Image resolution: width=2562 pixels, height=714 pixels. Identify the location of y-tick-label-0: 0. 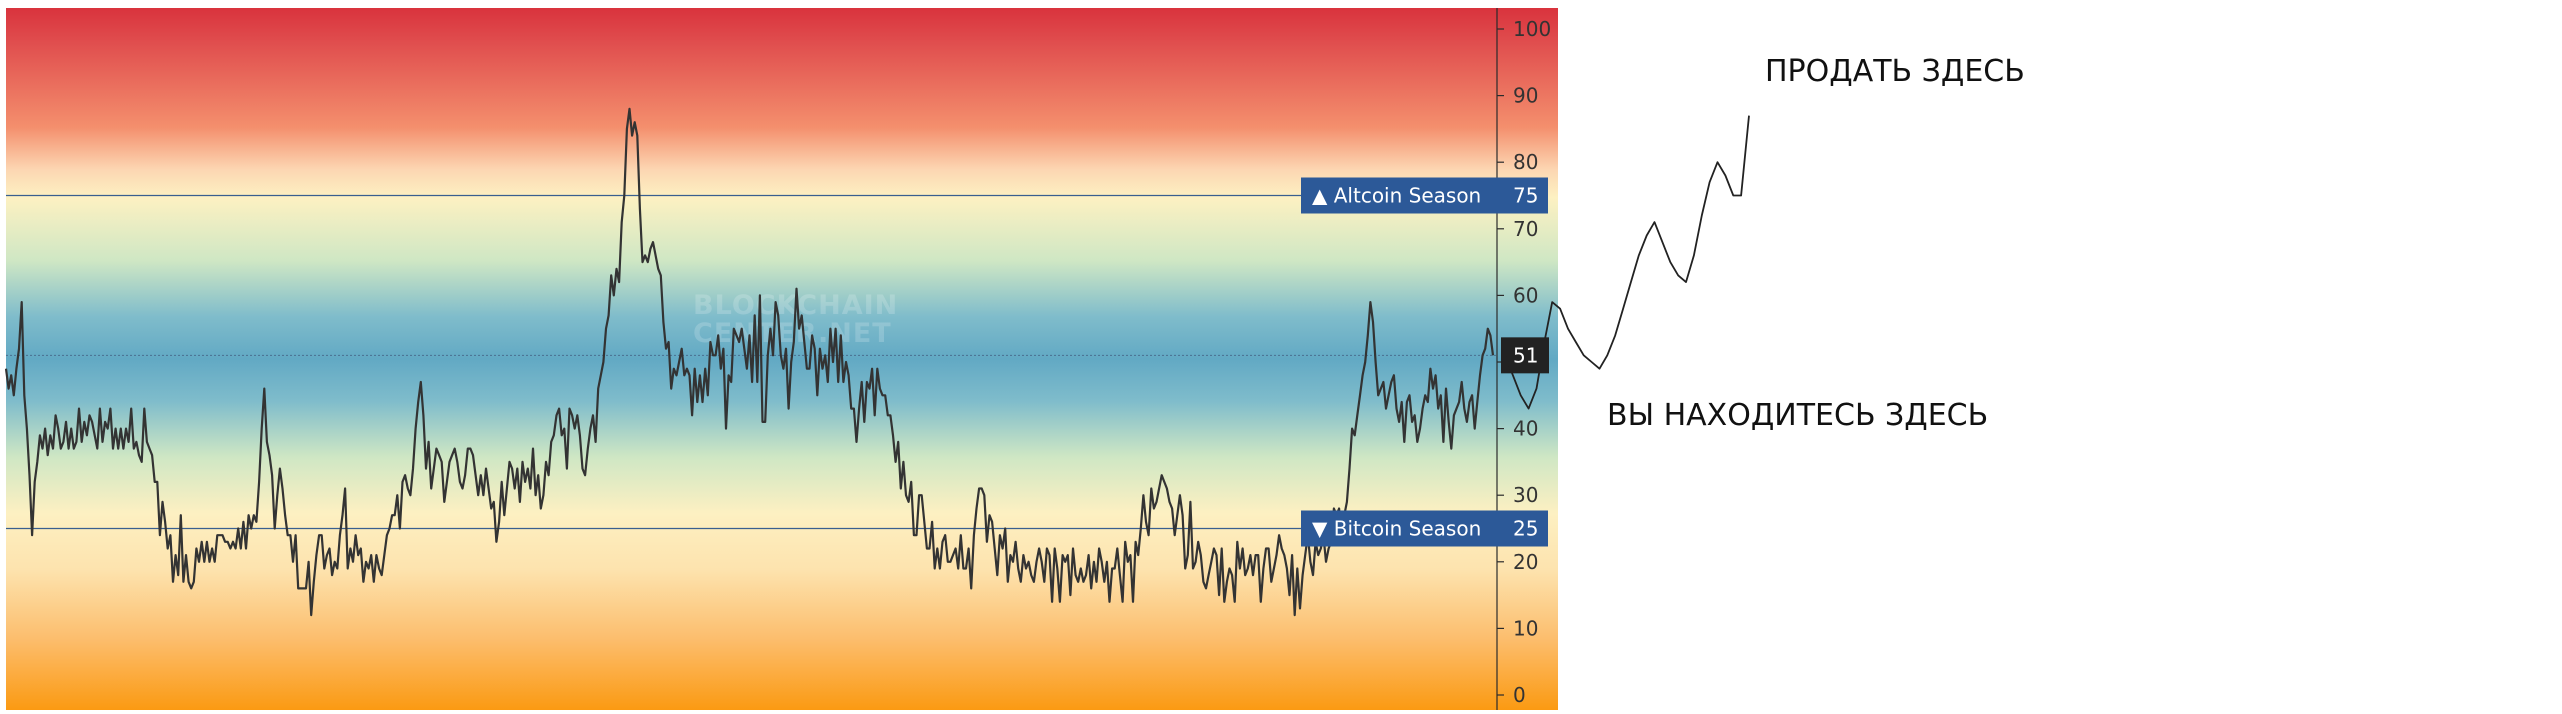
(1519, 695).